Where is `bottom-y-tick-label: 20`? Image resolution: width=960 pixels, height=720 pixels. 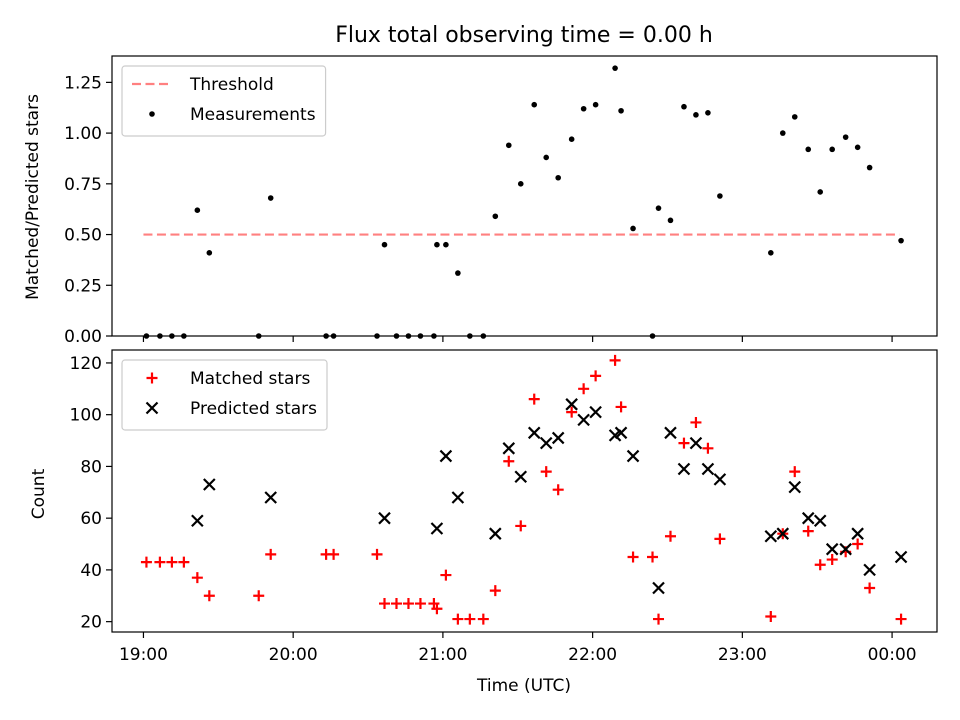 bottom-y-tick-label: 20 is located at coordinates (91, 623).